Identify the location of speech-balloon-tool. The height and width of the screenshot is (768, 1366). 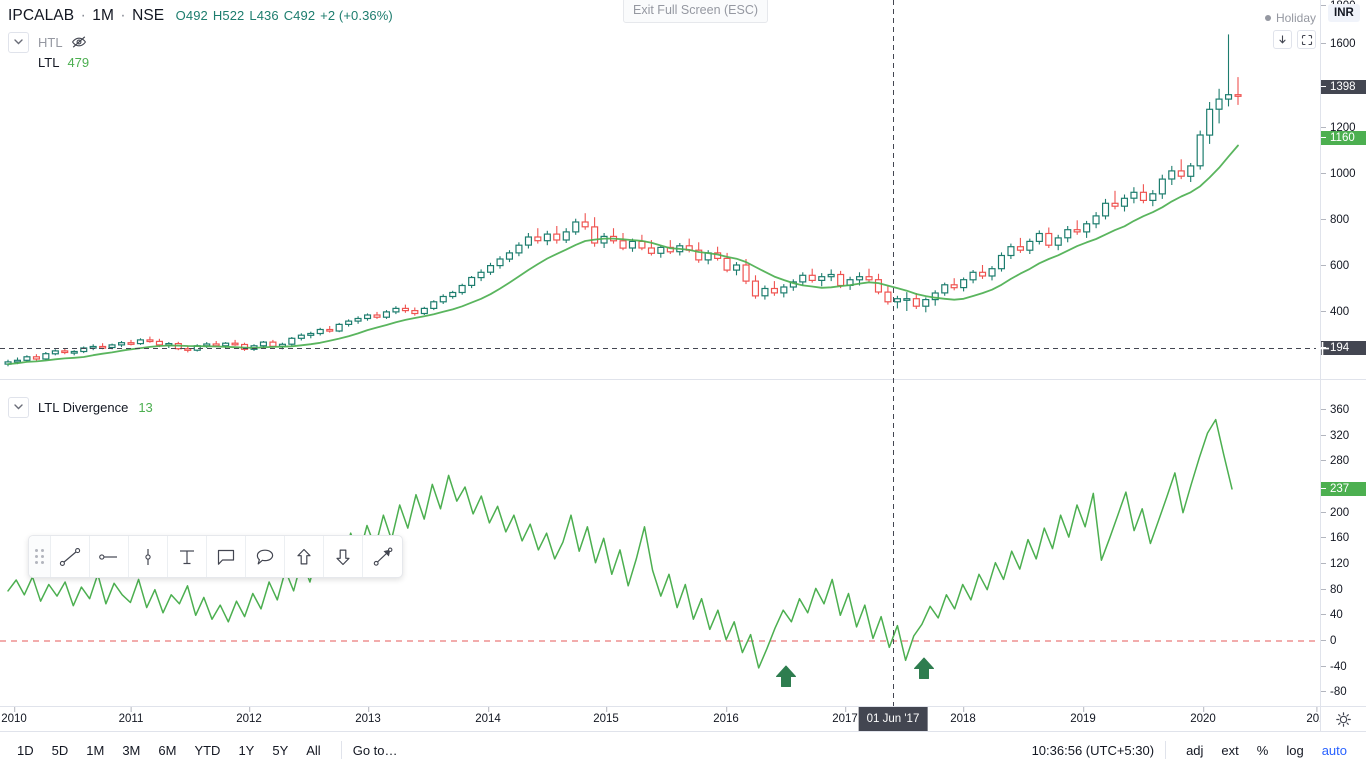
(265, 556).